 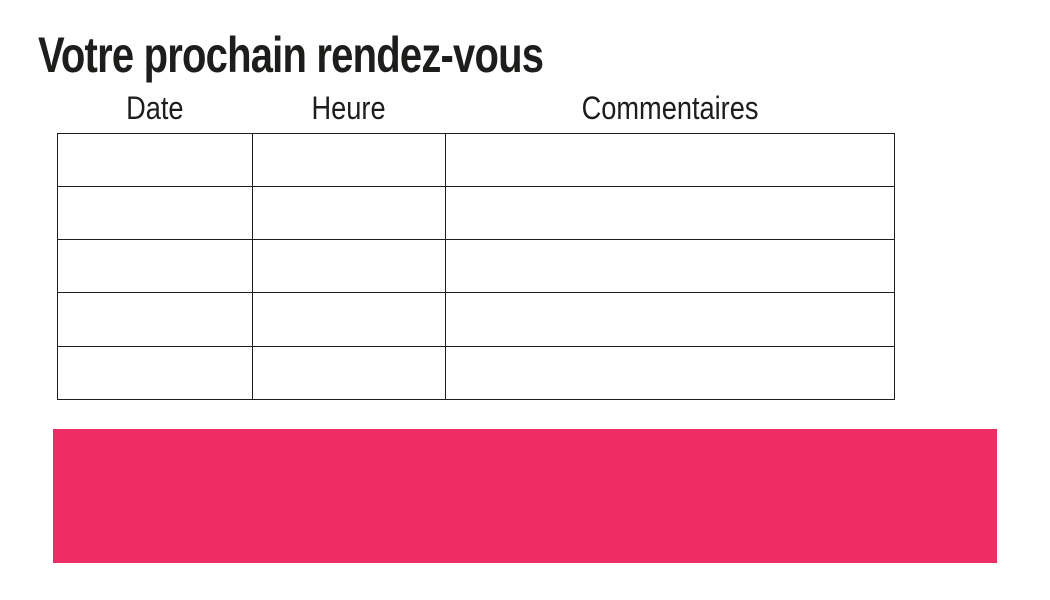 What do you see at coordinates (670, 107) in the screenshot?
I see `column-header-commentaires-label: Commentaires` at bounding box center [670, 107].